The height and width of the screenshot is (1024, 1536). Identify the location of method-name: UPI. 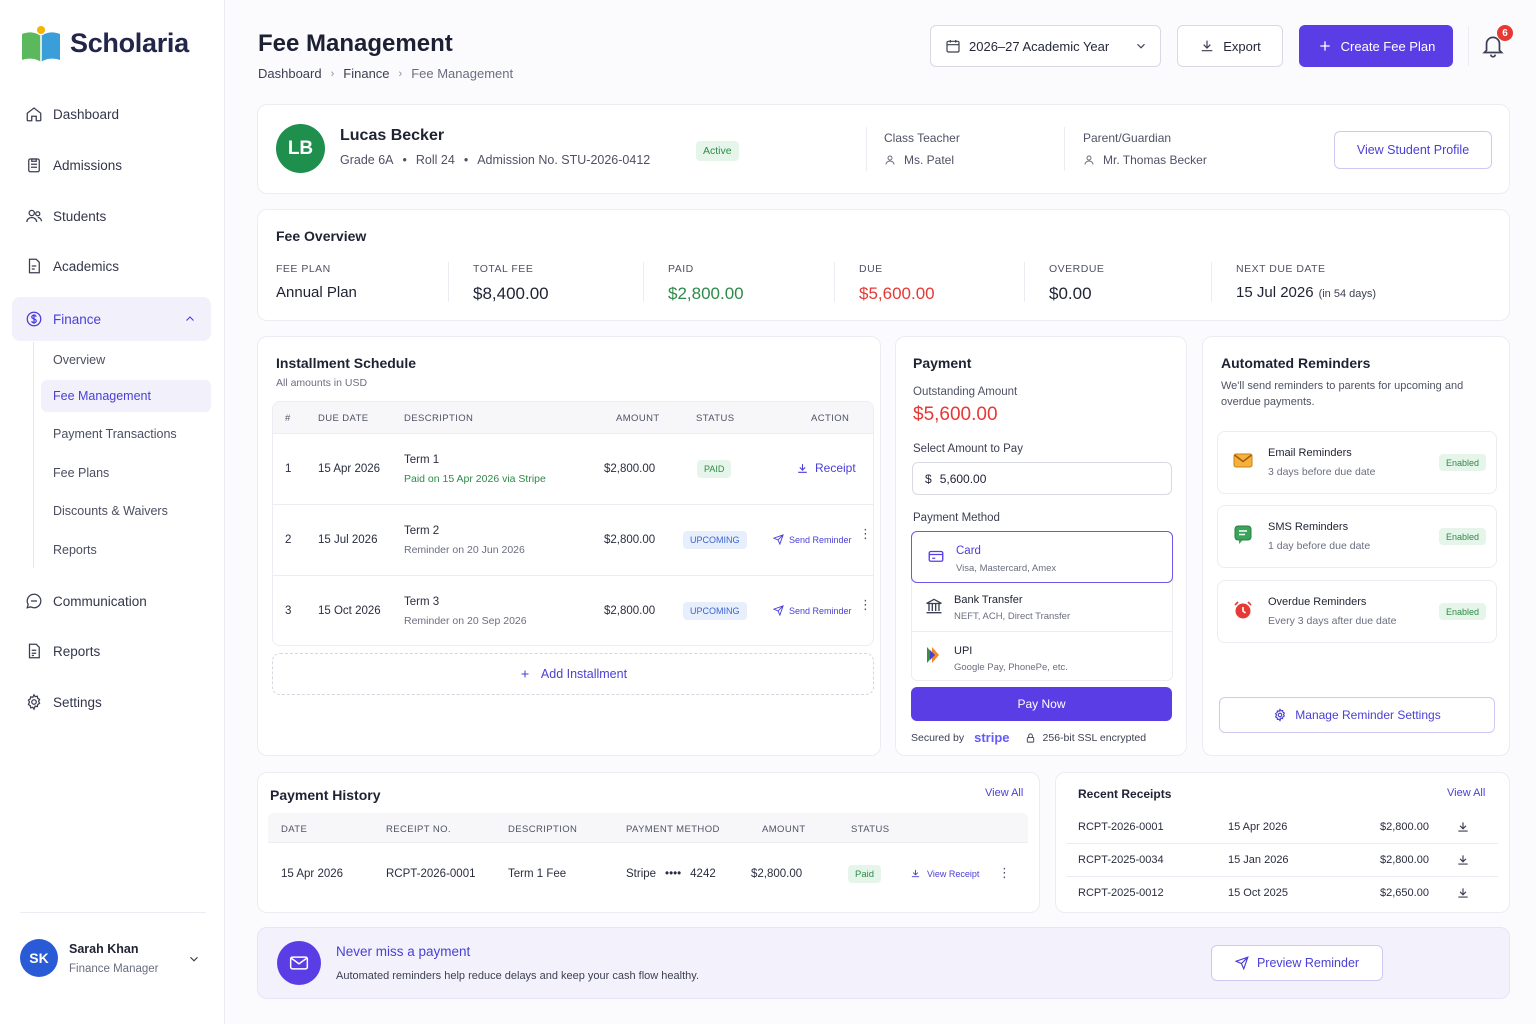
(963, 651).